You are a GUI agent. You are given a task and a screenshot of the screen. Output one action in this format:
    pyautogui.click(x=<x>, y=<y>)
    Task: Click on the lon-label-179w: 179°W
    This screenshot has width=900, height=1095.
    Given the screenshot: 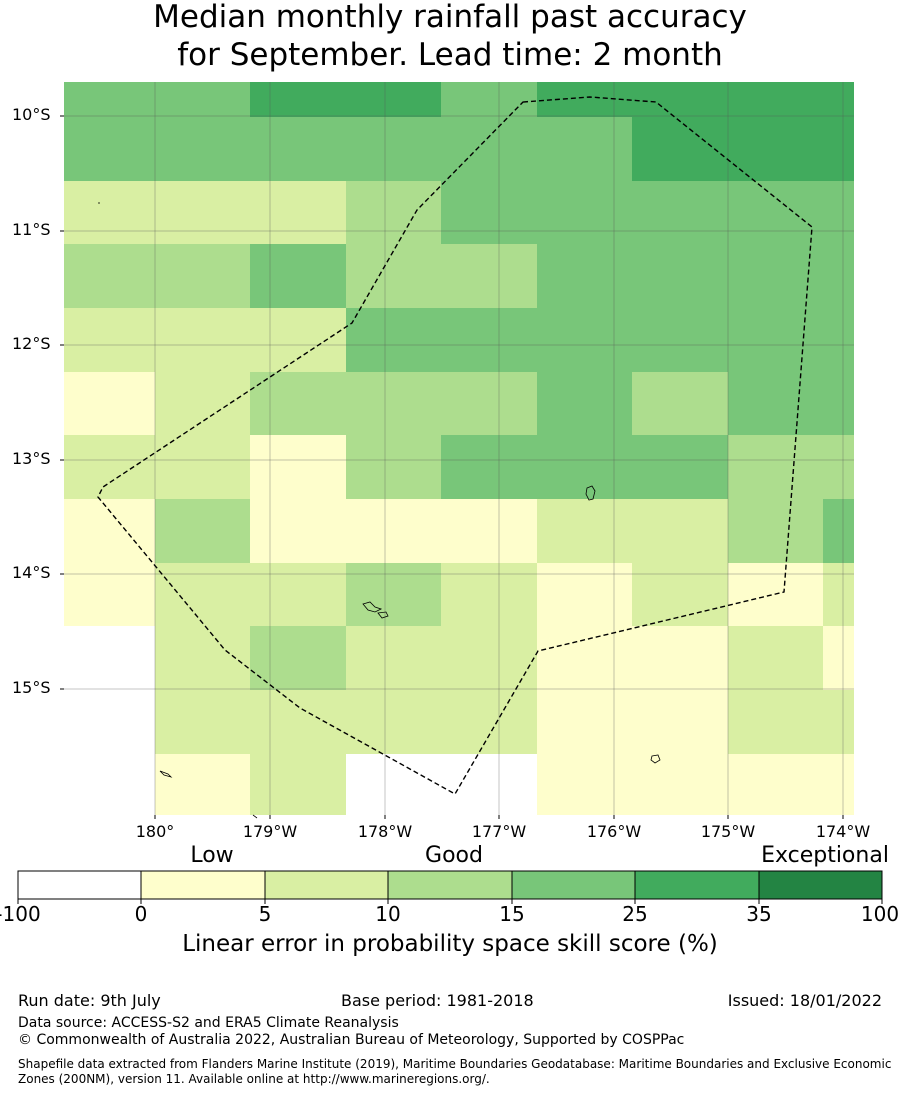 What is the action you would take?
    pyautogui.click(x=270, y=831)
    